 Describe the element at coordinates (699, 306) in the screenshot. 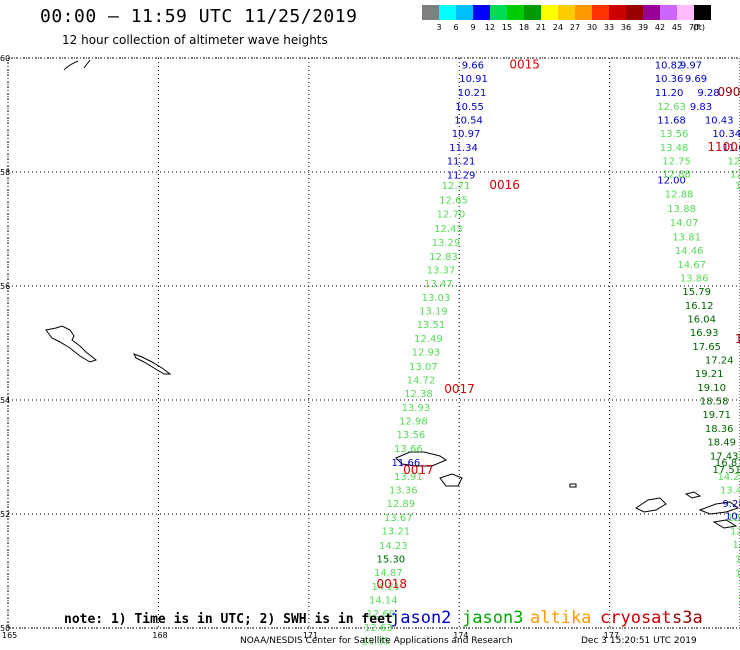

I see `wave-height-label: 16.12` at that location.